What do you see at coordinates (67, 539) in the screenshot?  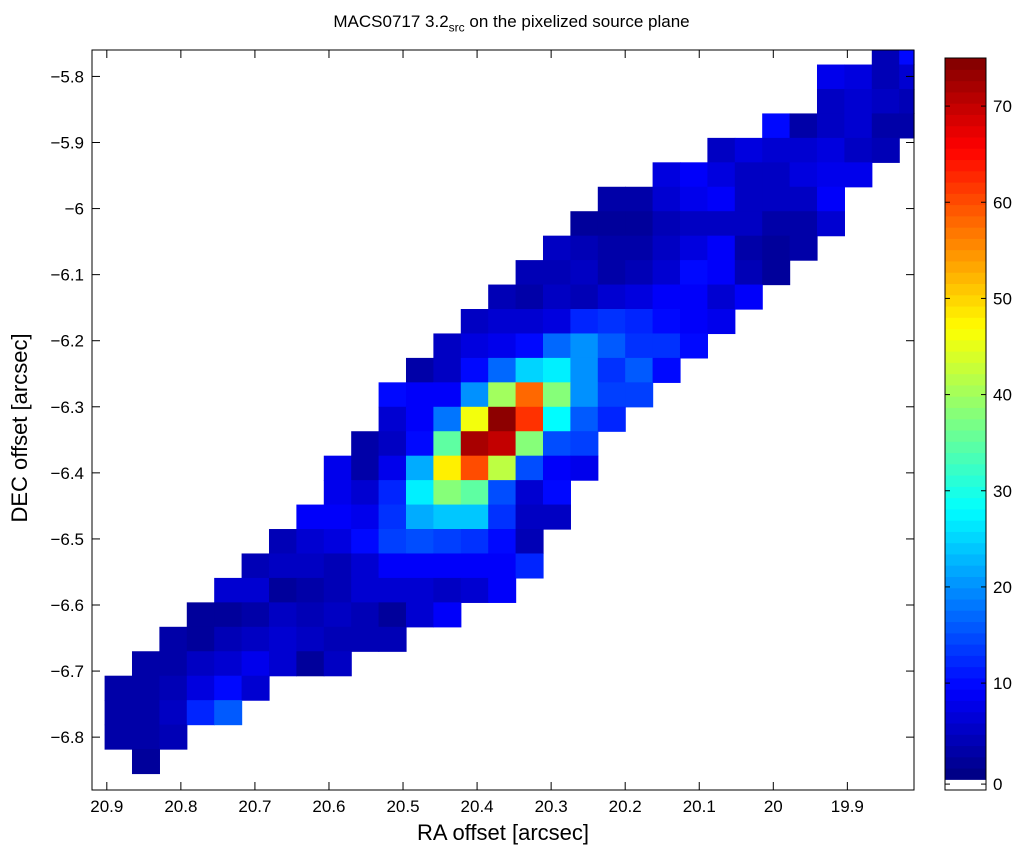 I see `y-tick-label: −6.5` at bounding box center [67, 539].